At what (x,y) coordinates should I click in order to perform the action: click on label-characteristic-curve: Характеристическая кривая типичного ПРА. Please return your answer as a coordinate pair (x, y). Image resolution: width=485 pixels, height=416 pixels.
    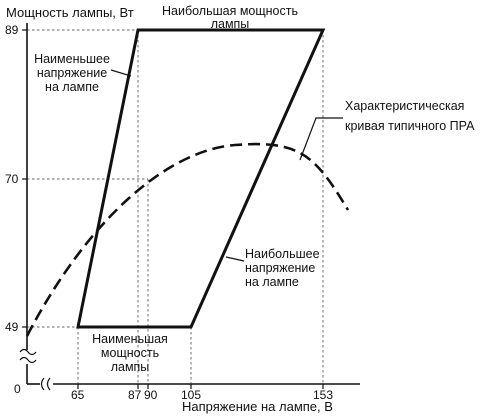
    Looking at the image, I should click on (410, 116).